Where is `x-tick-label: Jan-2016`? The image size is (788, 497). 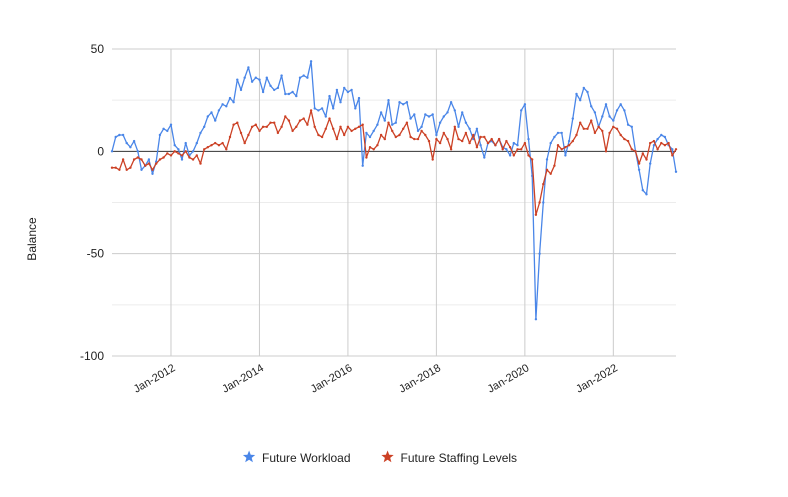
x-tick-label: Jan-2016 is located at coordinates (332, 378).